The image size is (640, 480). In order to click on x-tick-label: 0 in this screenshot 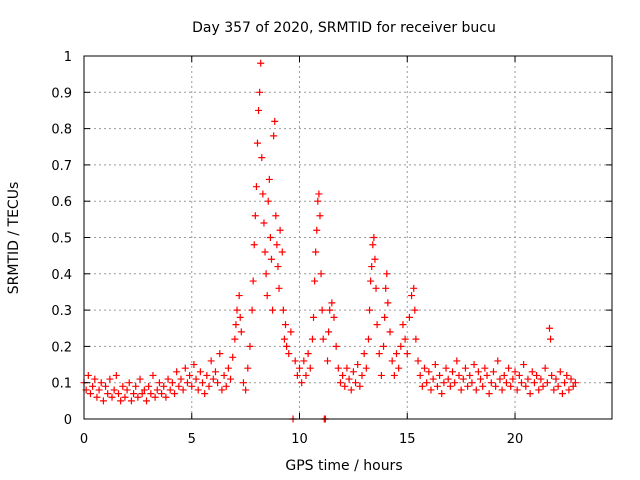, I will do `click(84, 439)`.